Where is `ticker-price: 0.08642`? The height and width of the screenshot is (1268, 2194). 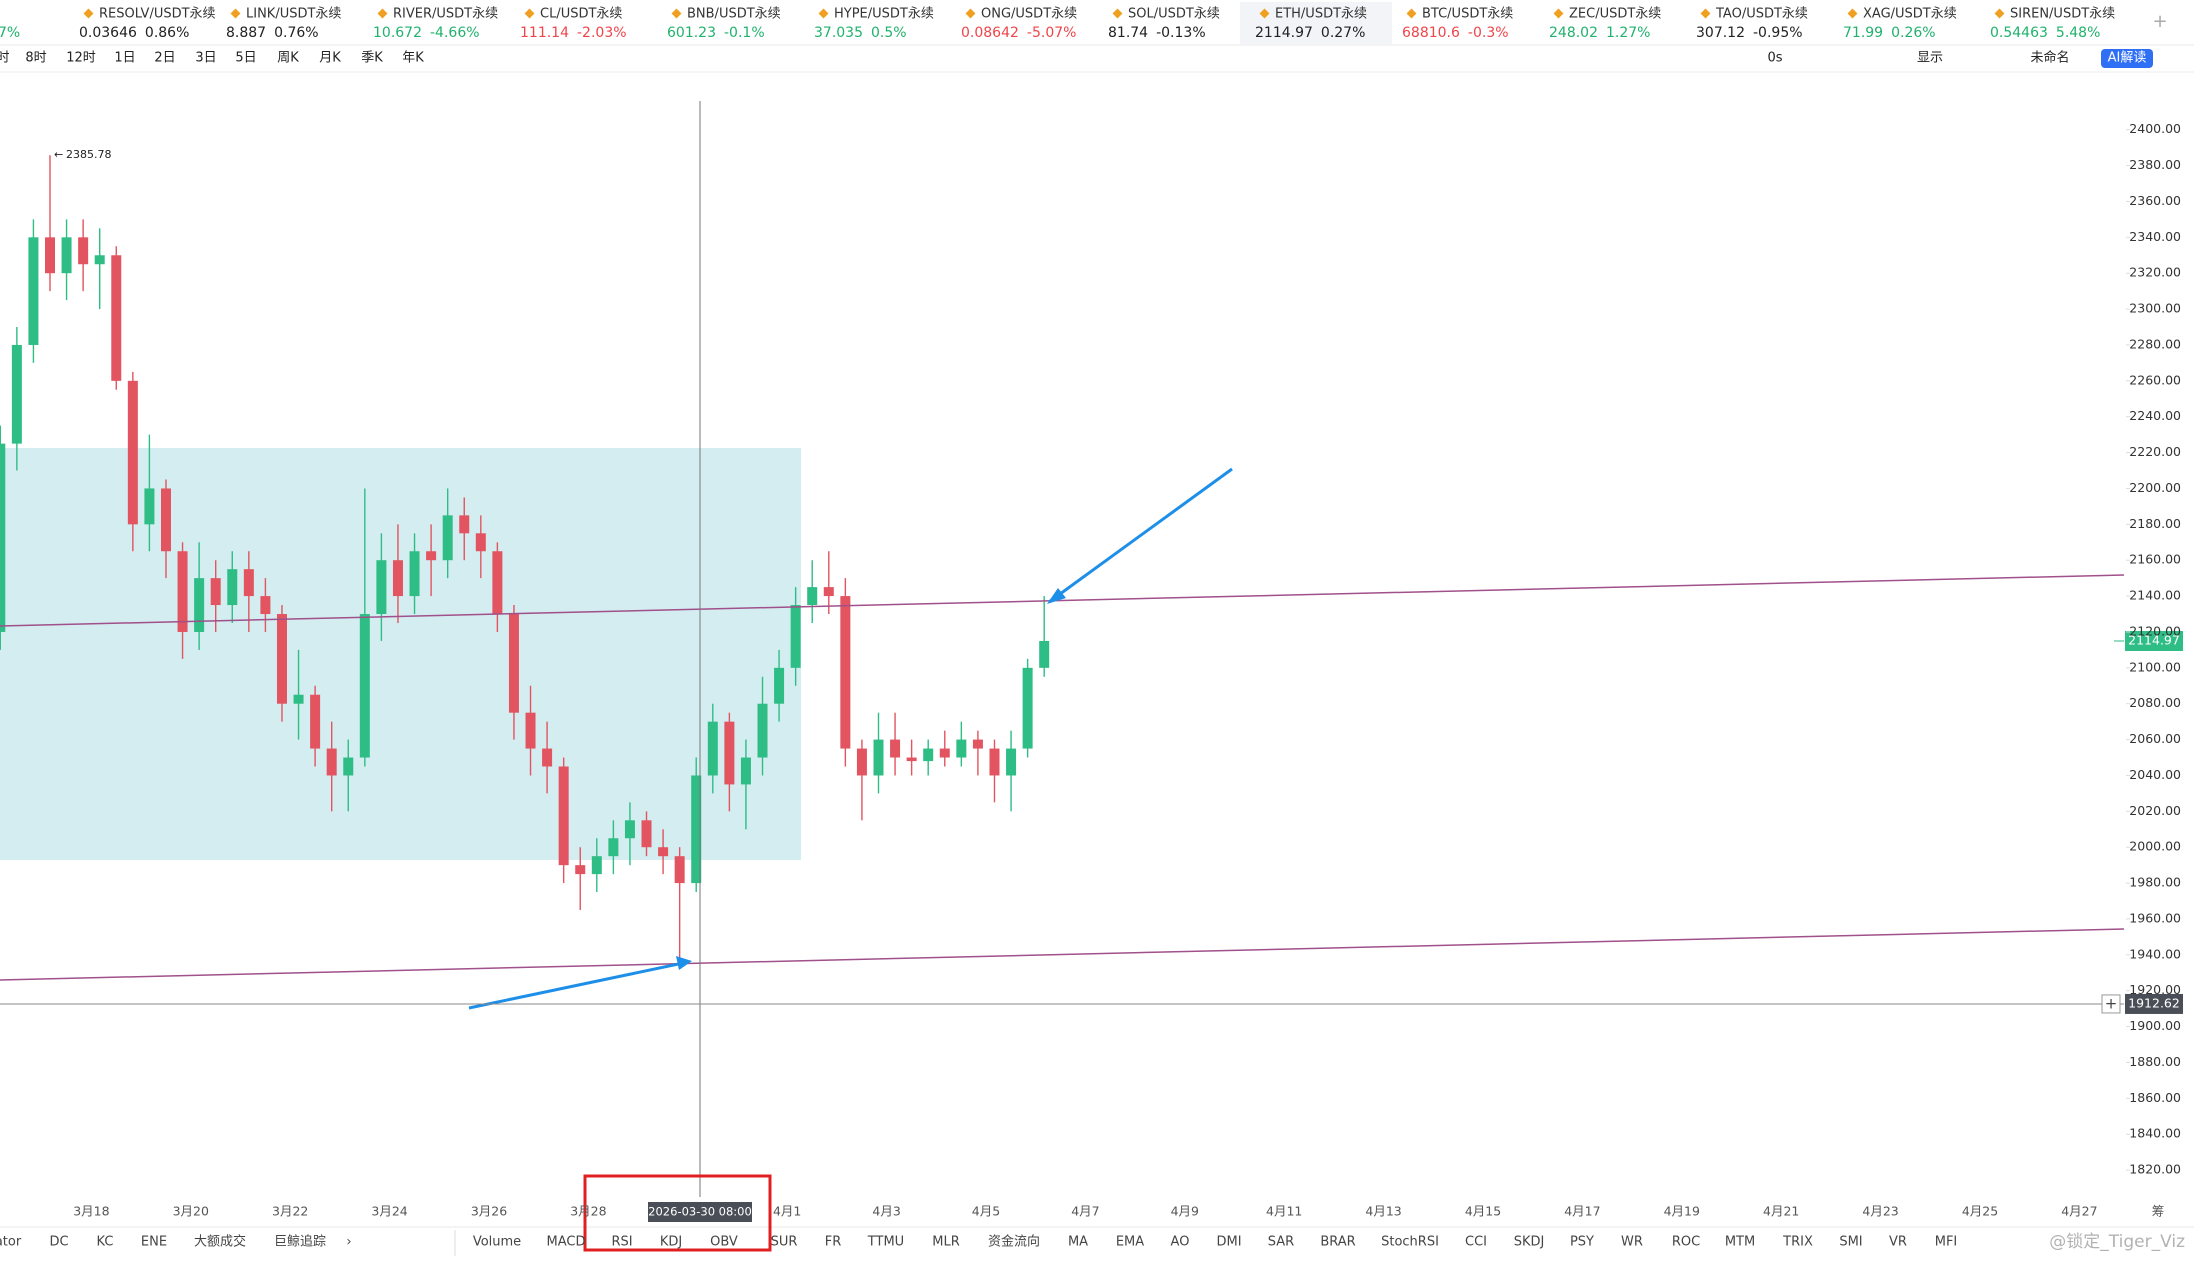 ticker-price: 0.08642 is located at coordinates (990, 33).